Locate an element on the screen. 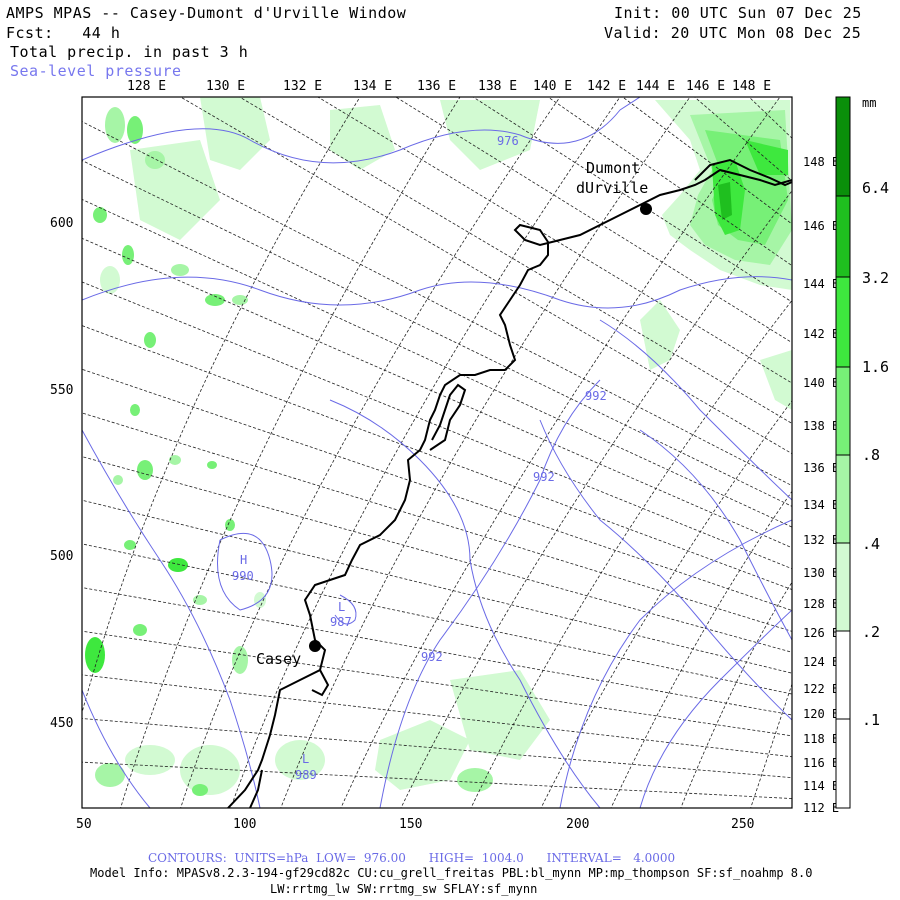  right-lon-label: 132 E is located at coordinates (821, 540).